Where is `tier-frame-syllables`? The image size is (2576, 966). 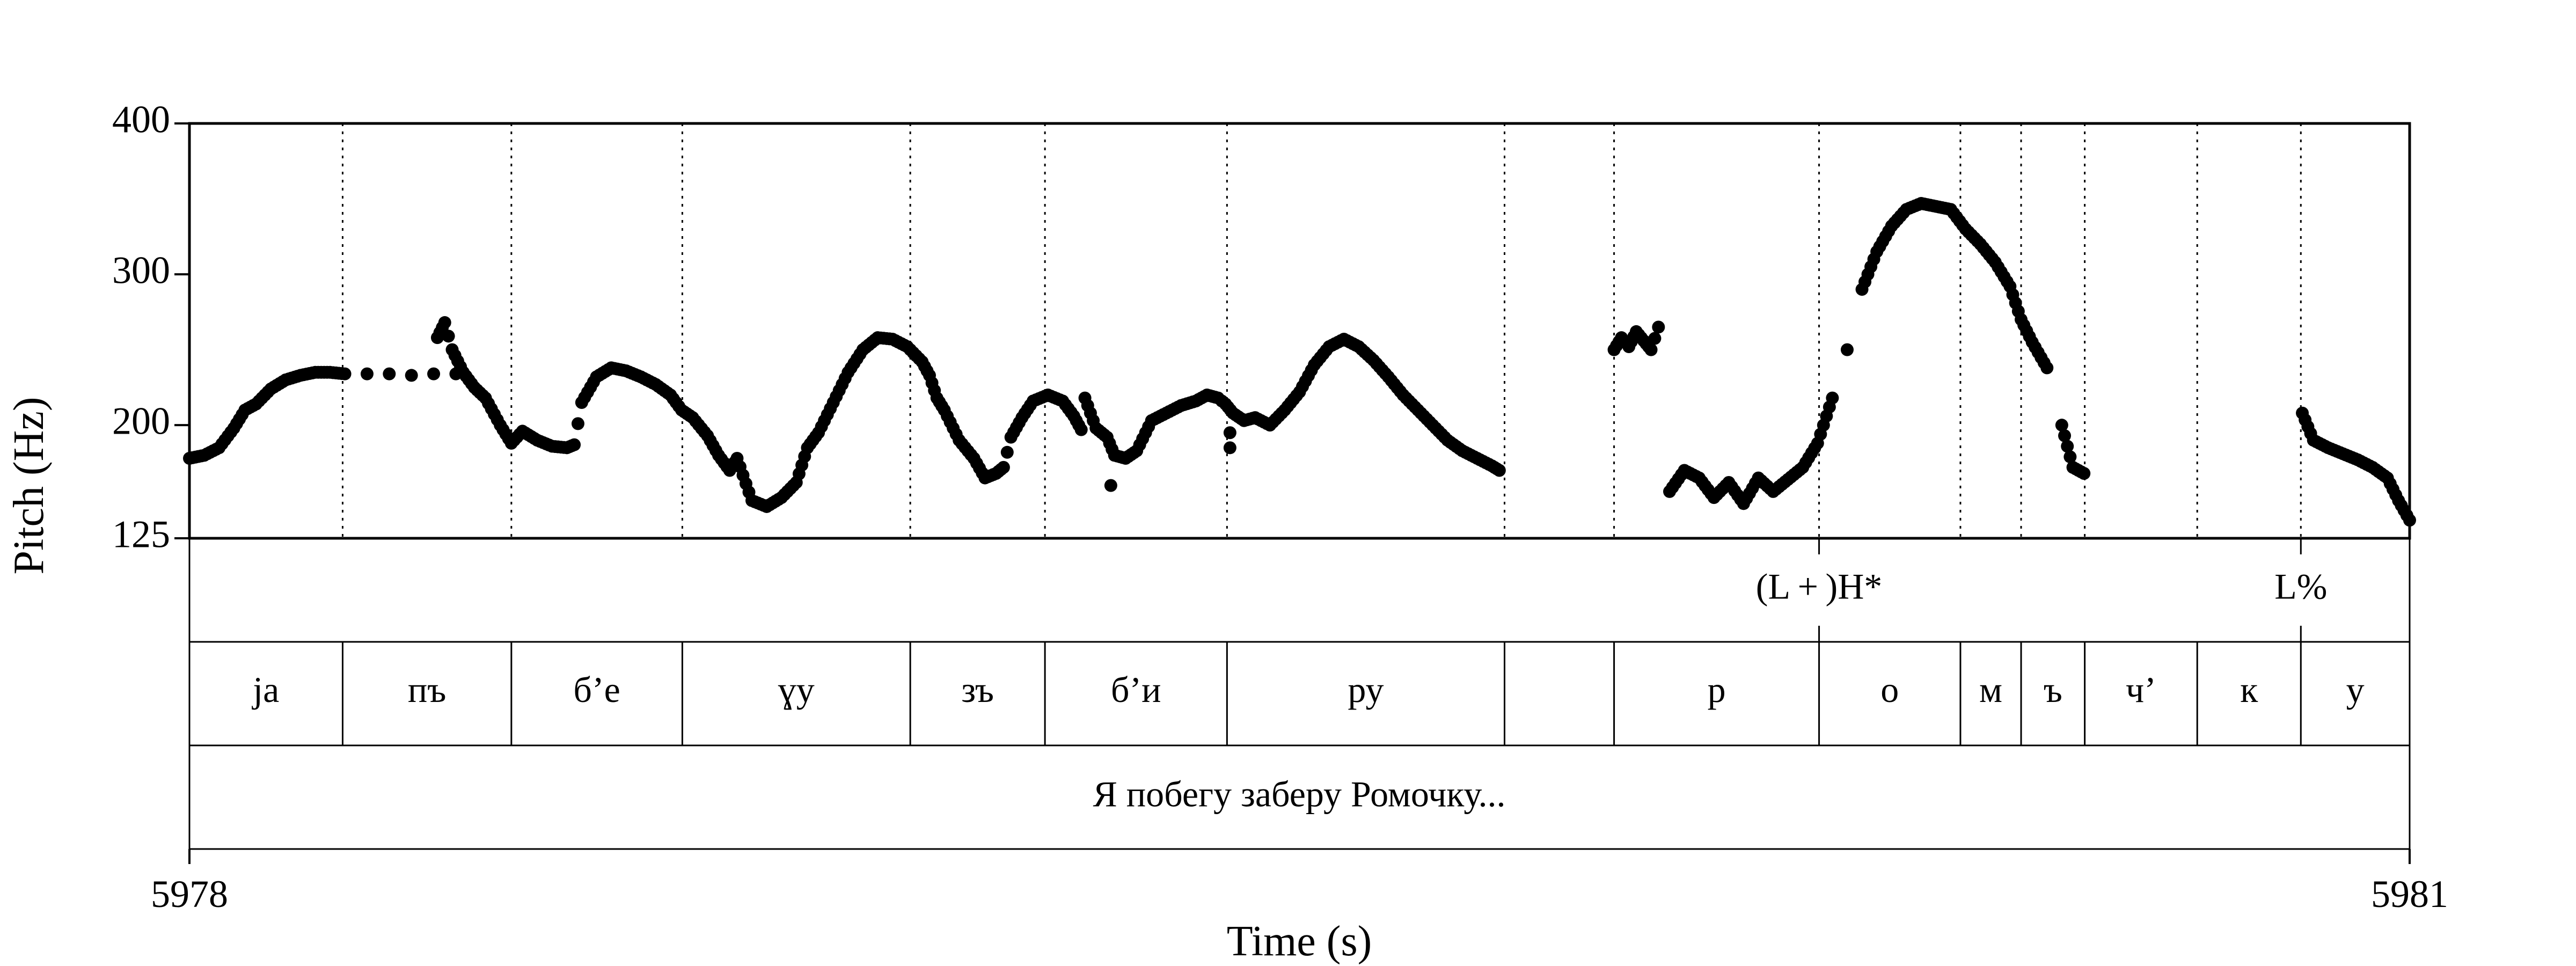
tier-frame-syllables is located at coordinates (1299, 694).